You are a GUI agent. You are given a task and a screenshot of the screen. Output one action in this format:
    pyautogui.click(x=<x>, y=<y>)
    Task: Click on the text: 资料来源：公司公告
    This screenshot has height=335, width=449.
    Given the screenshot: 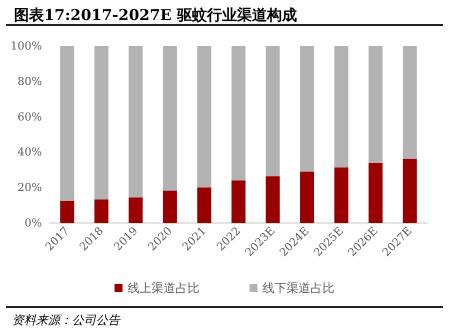 What is the action you would take?
    pyautogui.click(x=224, y=317)
    